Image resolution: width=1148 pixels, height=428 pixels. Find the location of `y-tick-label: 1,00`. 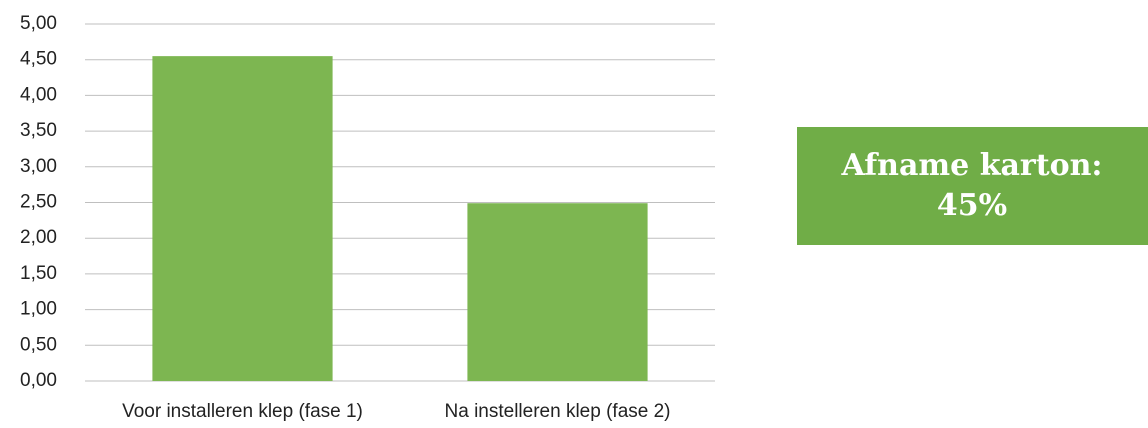

y-tick-label: 1,00 is located at coordinates (38, 309).